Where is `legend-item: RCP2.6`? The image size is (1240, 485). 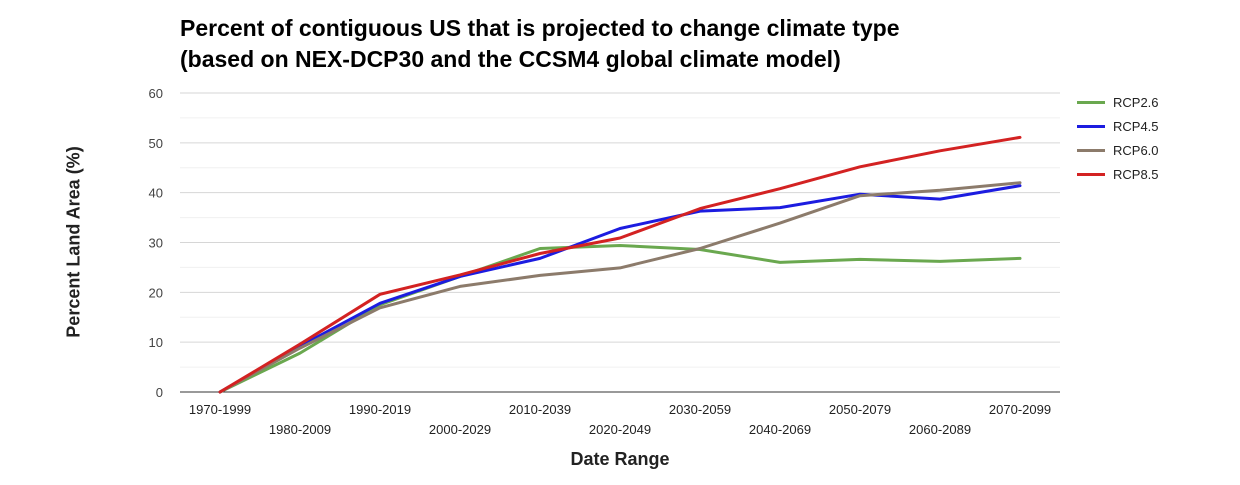 legend-item: RCP2.6 is located at coordinates (1118, 102).